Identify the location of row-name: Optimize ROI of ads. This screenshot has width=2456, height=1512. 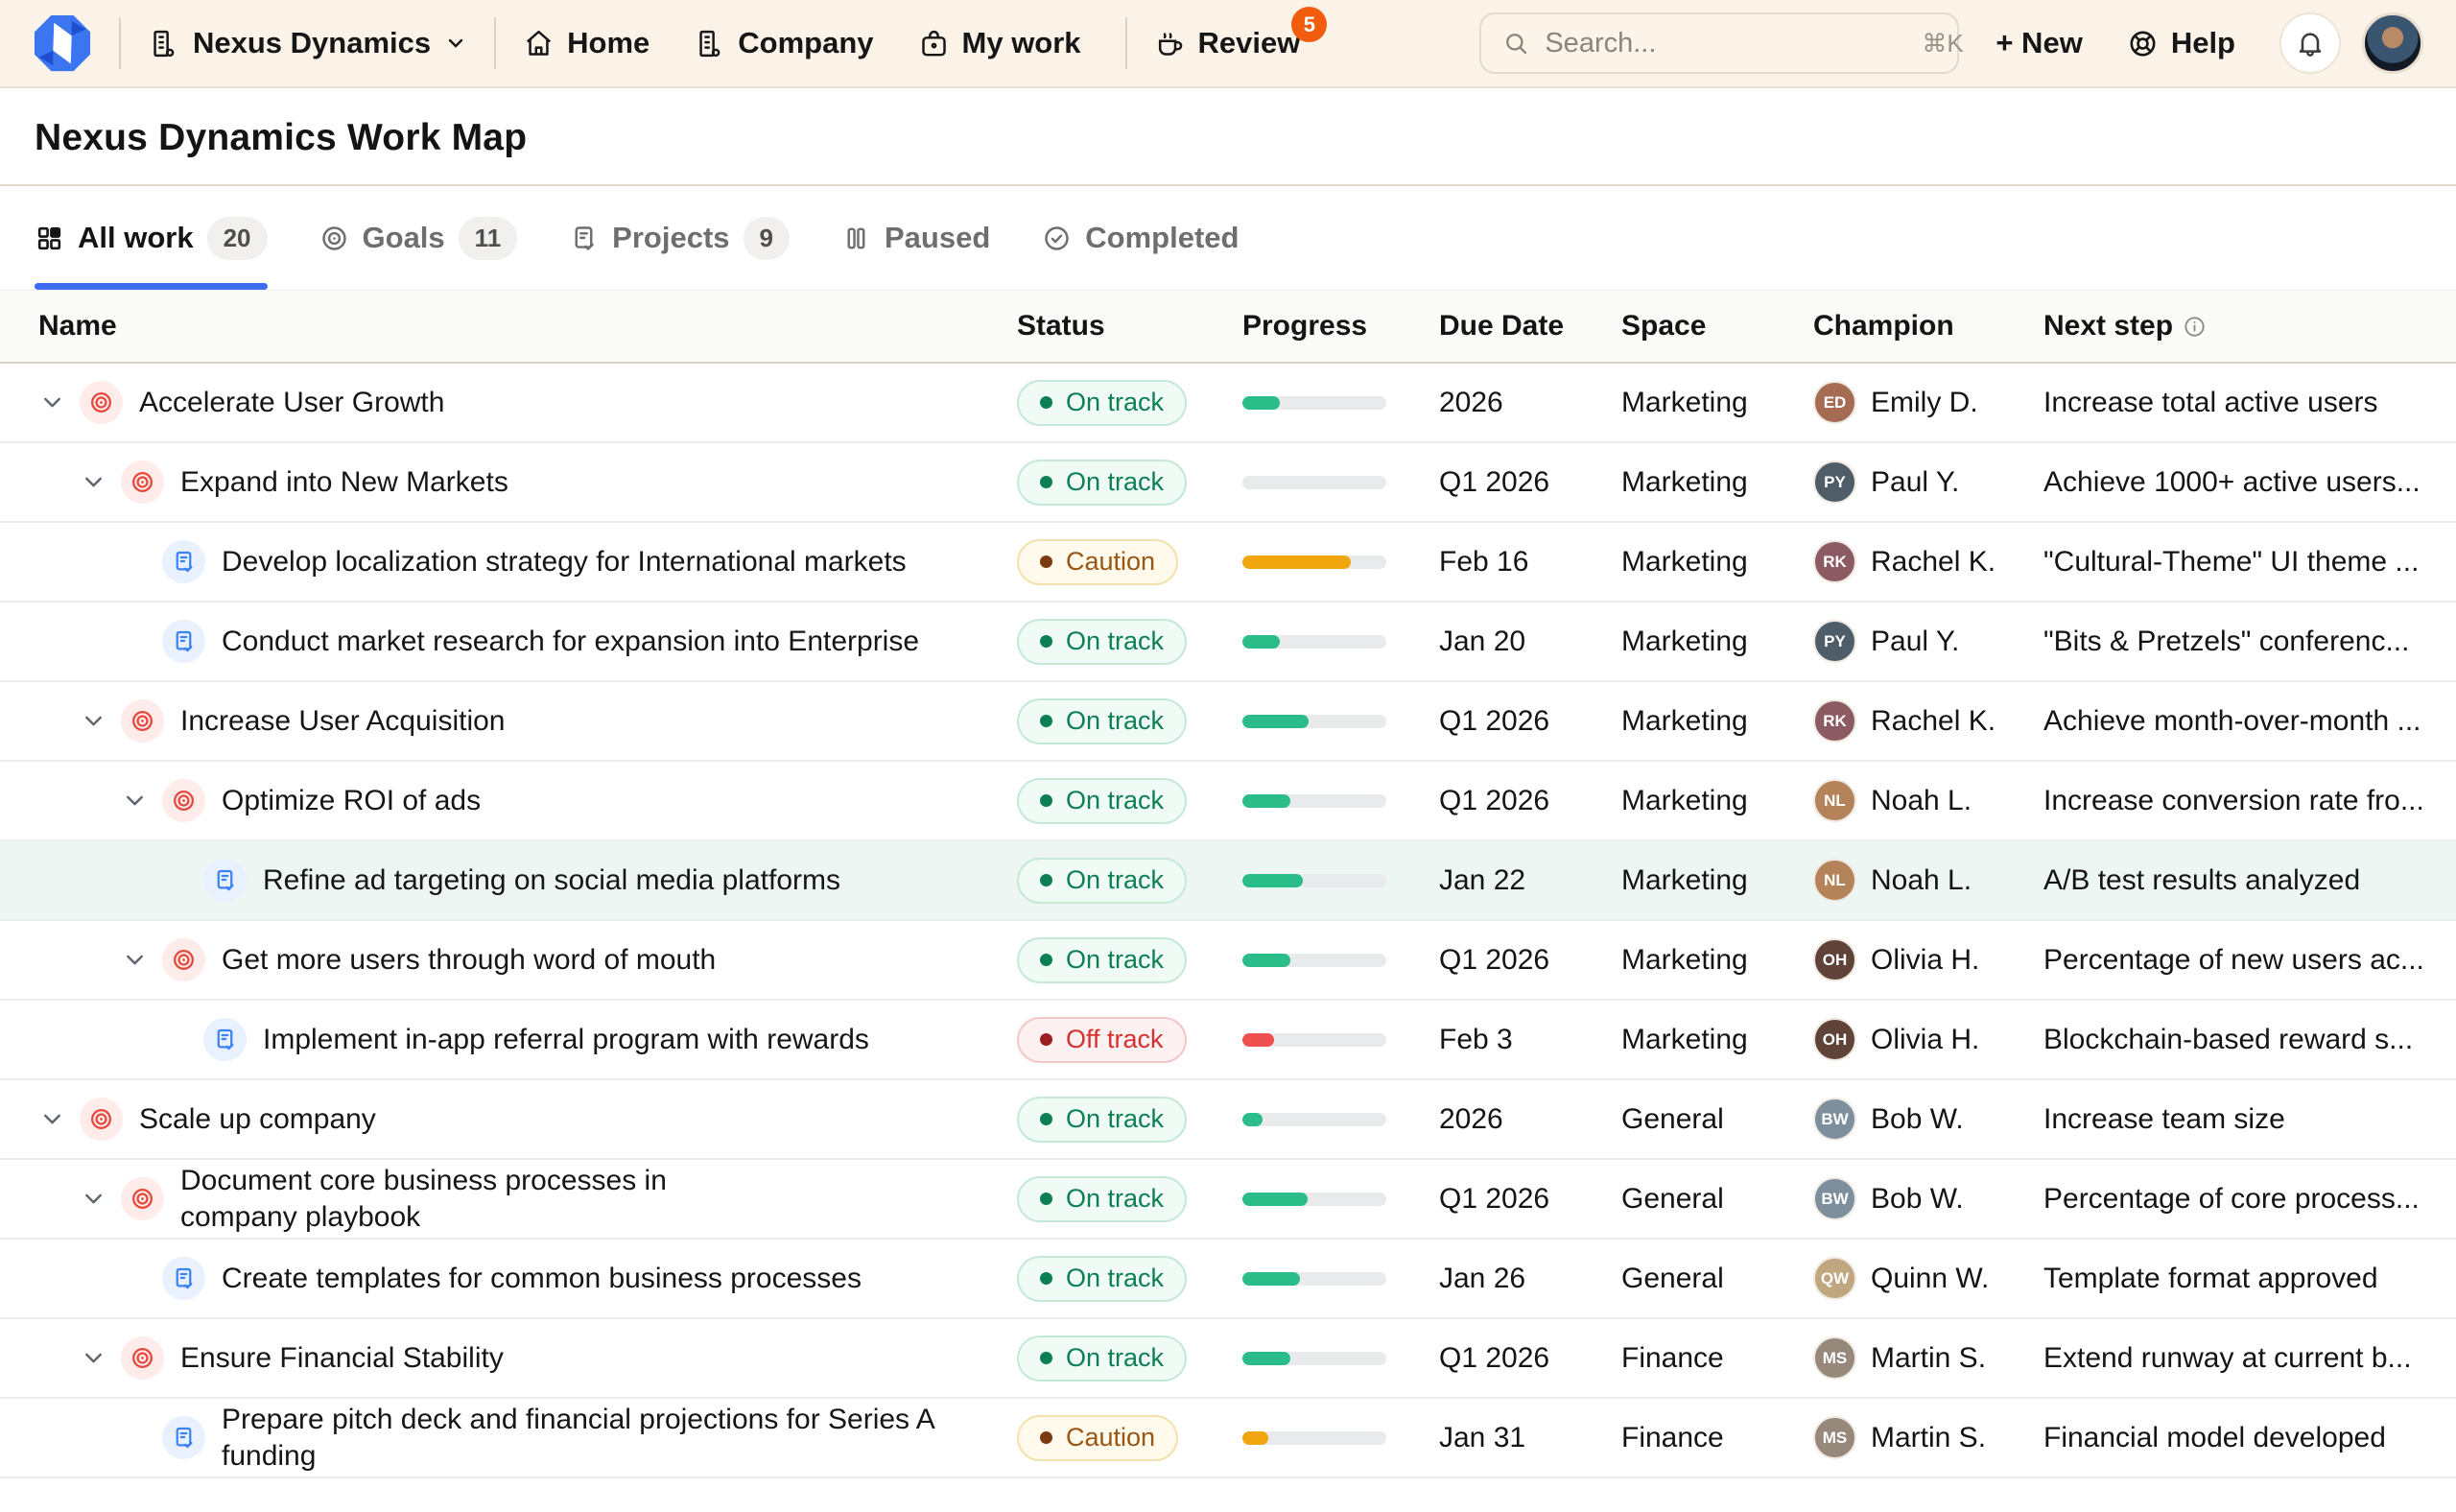
(352, 800).